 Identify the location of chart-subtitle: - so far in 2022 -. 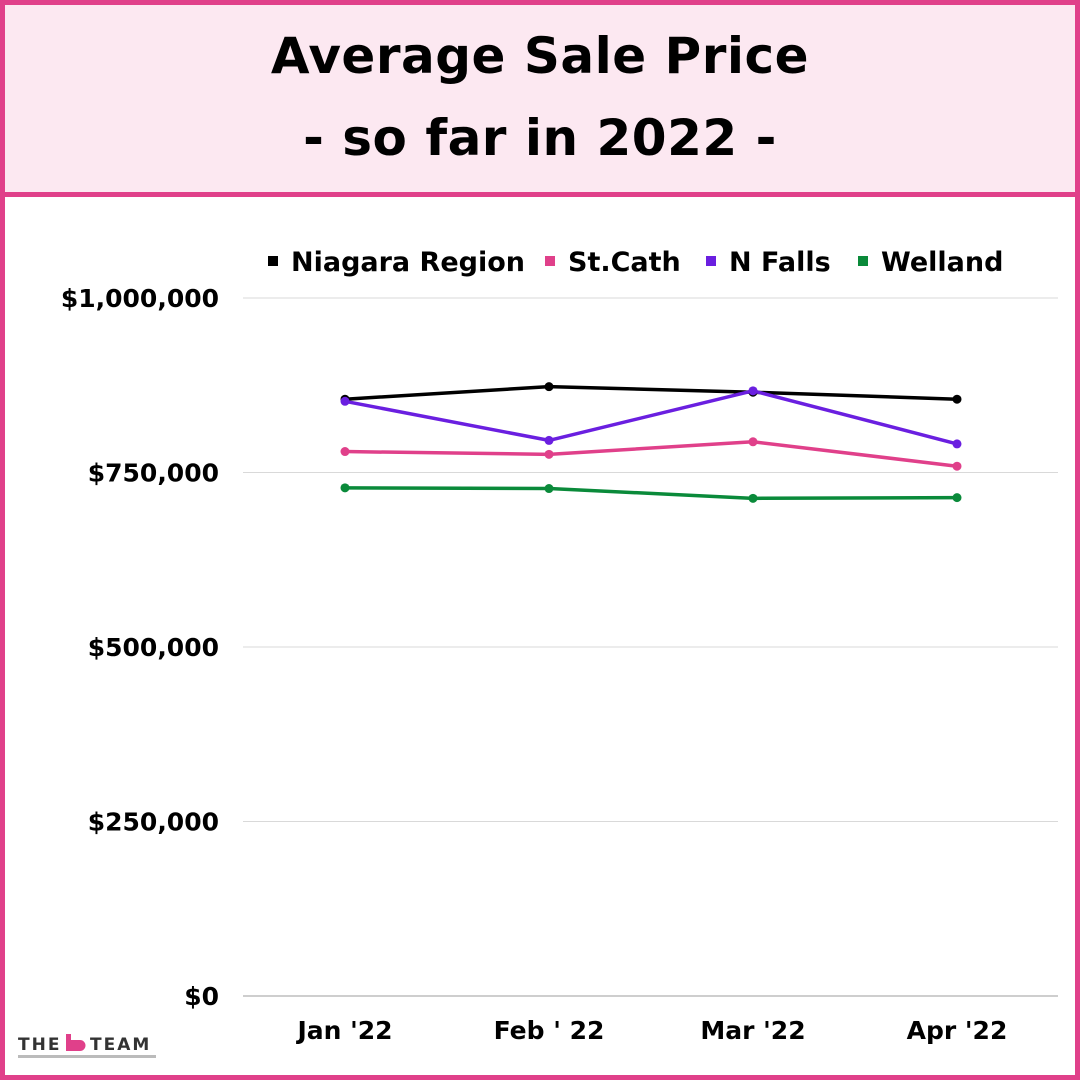
(540, 138).